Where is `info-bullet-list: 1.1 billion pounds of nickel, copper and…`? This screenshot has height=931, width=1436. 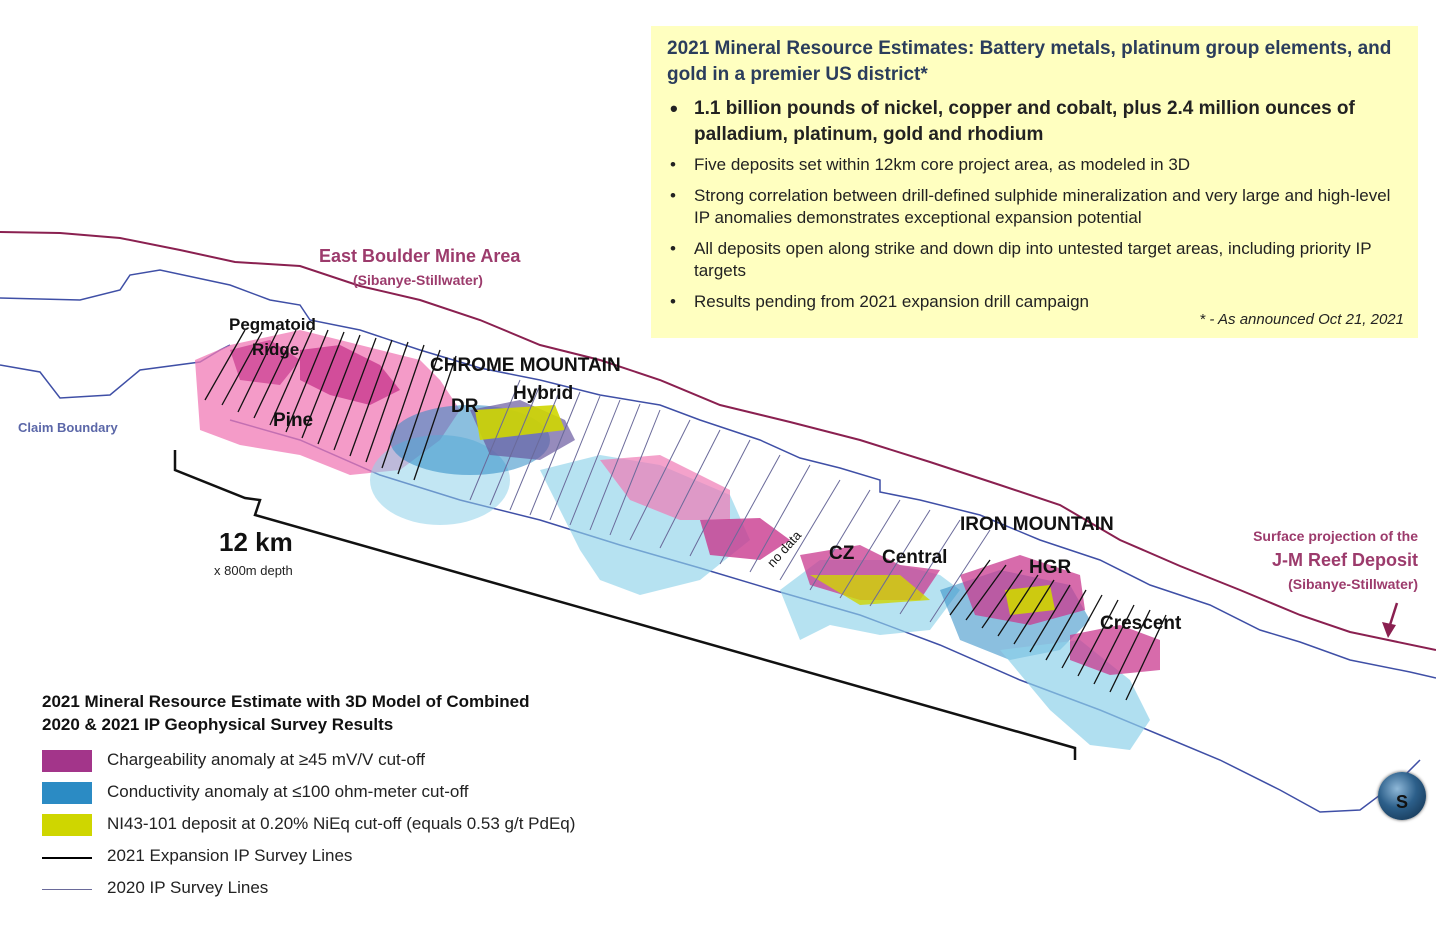
info-bullet-list: 1.1 billion pounds of nickel, copper and… is located at coordinates (1034, 204).